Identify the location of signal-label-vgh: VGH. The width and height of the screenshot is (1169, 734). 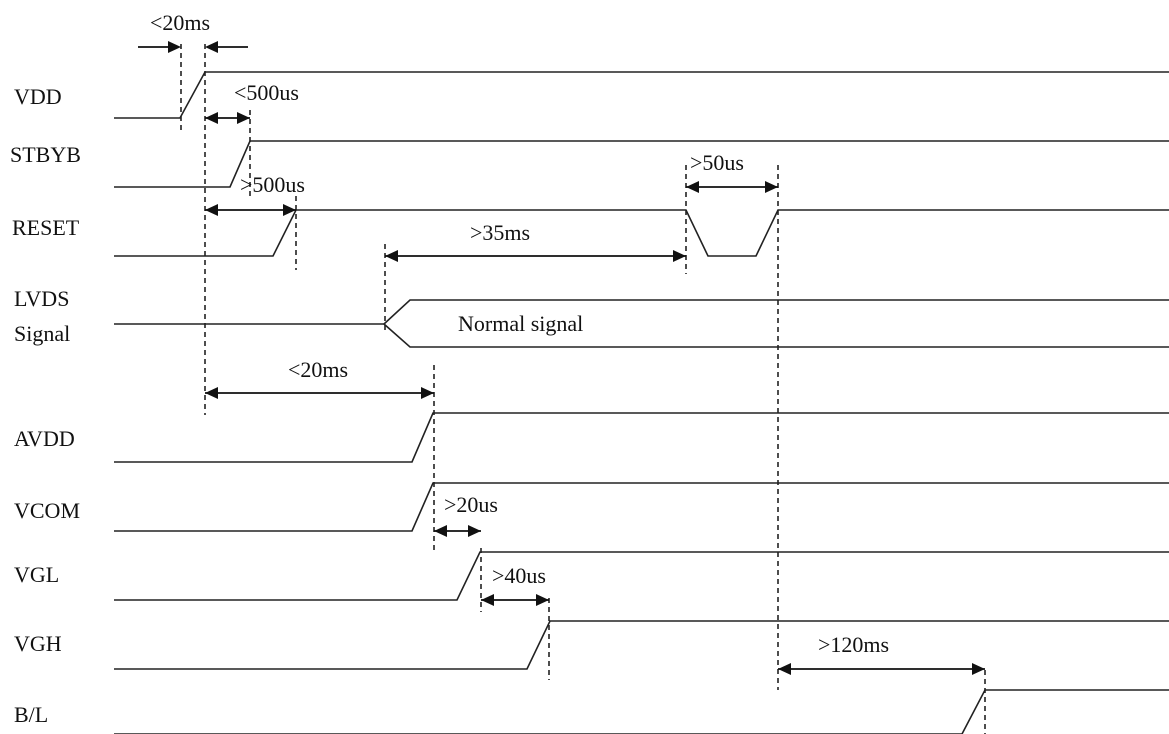
(38, 643).